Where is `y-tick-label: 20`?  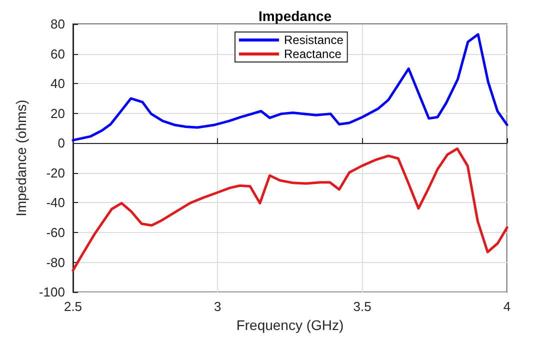
y-tick-label: 20 is located at coordinates (57, 113).